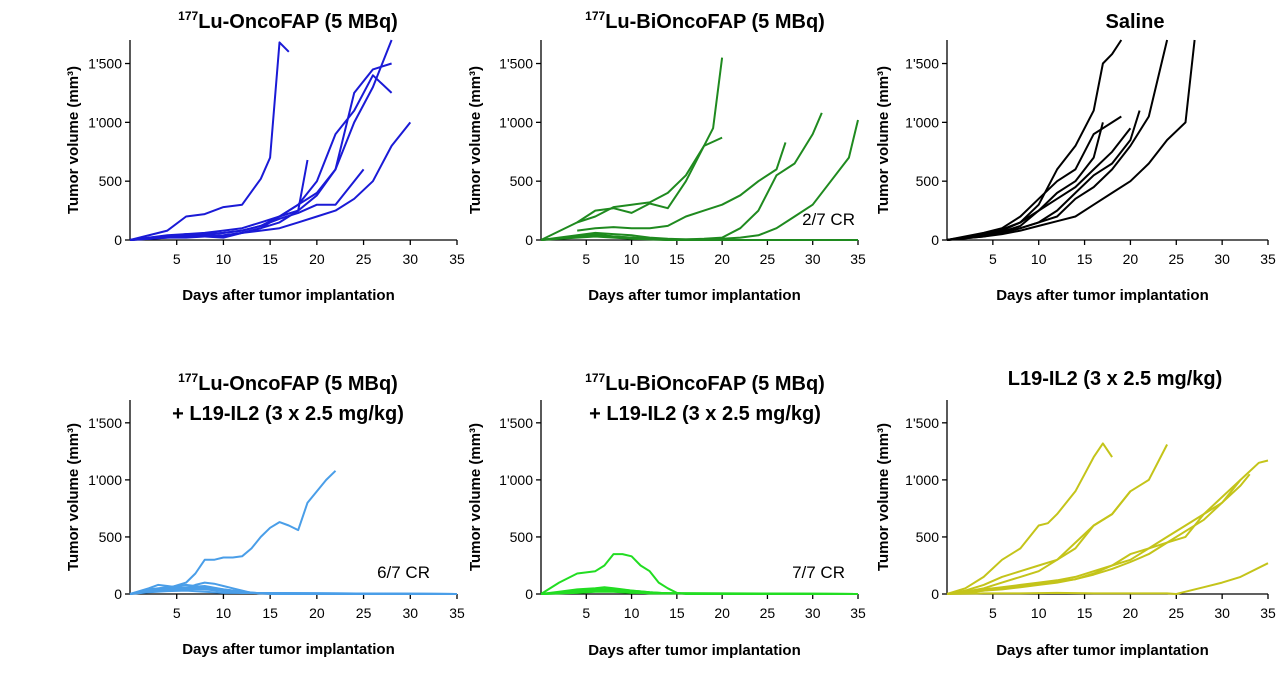 This screenshot has height=677, width=1280. I want to click on chart-title: Saline, so click(1135, 22).